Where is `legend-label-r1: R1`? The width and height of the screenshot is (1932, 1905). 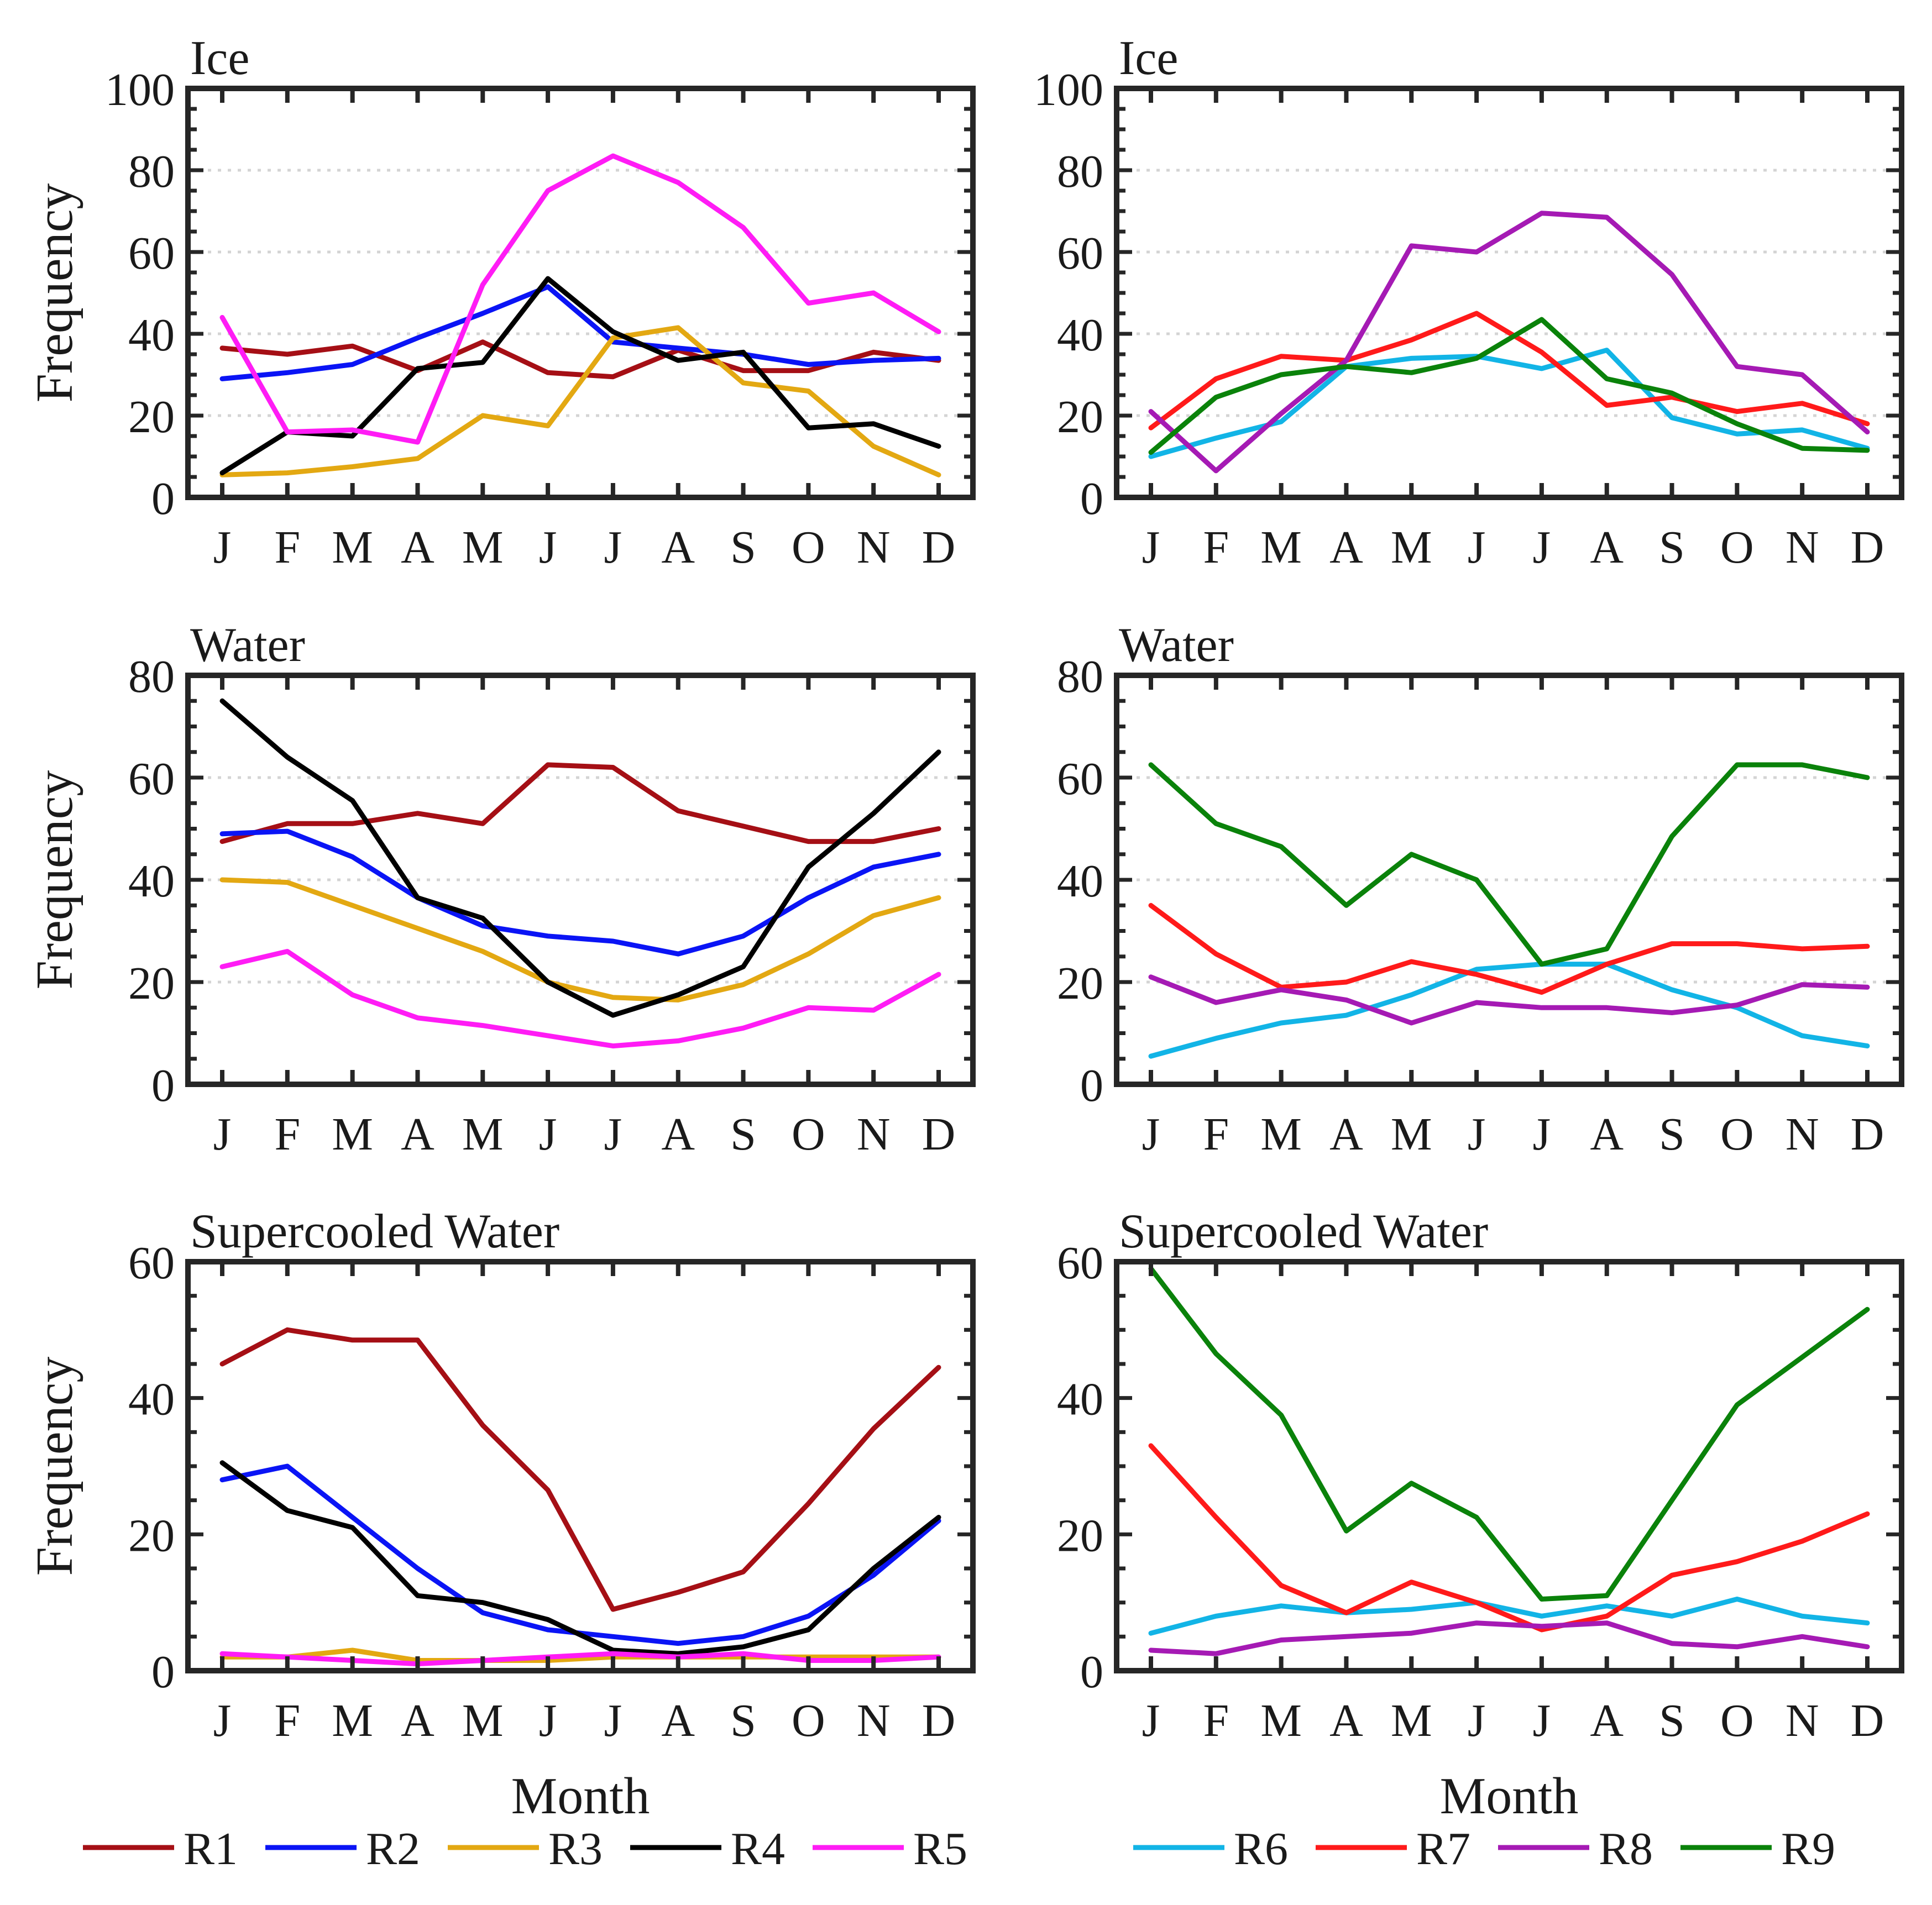 legend-label-r1: R1 is located at coordinates (211, 1849).